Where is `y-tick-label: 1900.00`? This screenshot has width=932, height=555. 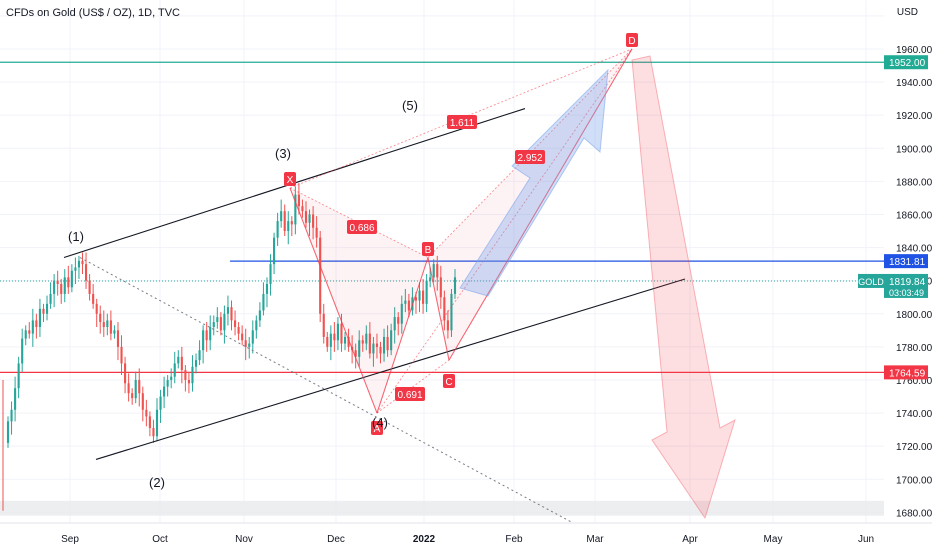 y-tick-label: 1900.00 is located at coordinates (914, 149).